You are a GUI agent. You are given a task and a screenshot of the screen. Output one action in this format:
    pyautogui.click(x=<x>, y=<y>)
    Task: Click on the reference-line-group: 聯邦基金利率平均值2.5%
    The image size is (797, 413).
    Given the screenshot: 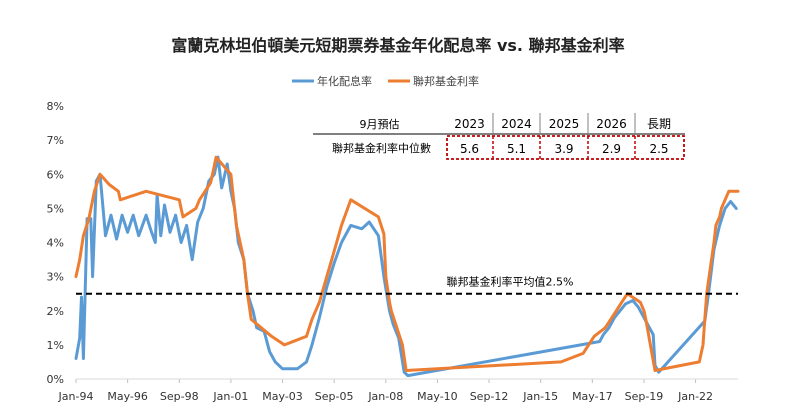 What is the action you would take?
    pyautogui.click(x=407, y=285)
    